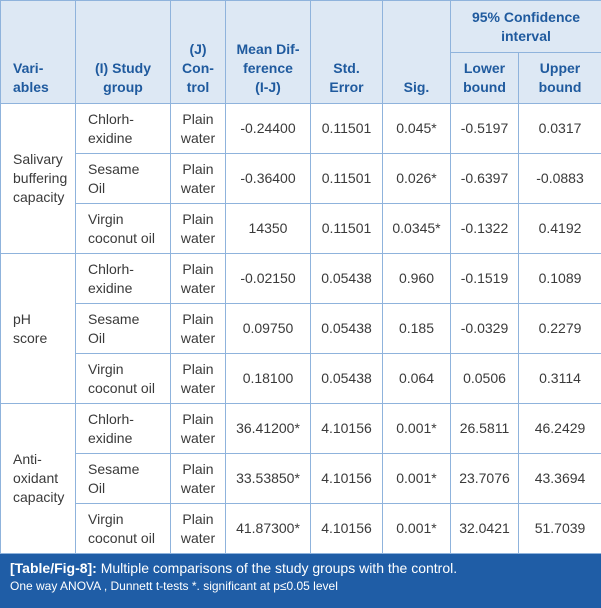 The height and width of the screenshot is (608, 601). Describe the element at coordinates (268, 279) in the screenshot. I see `cell: -0.02150` at that location.